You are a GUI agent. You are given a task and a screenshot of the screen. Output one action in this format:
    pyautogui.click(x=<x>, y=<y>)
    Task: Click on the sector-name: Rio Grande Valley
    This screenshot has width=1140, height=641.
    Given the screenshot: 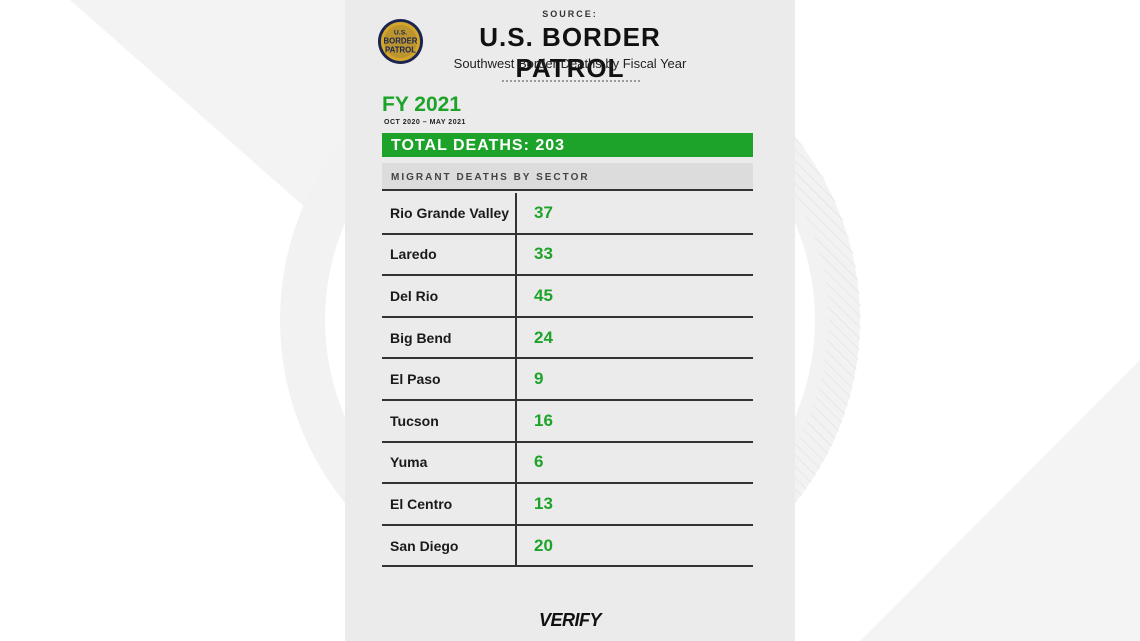 What is the action you would take?
    pyautogui.click(x=449, y=213)
    